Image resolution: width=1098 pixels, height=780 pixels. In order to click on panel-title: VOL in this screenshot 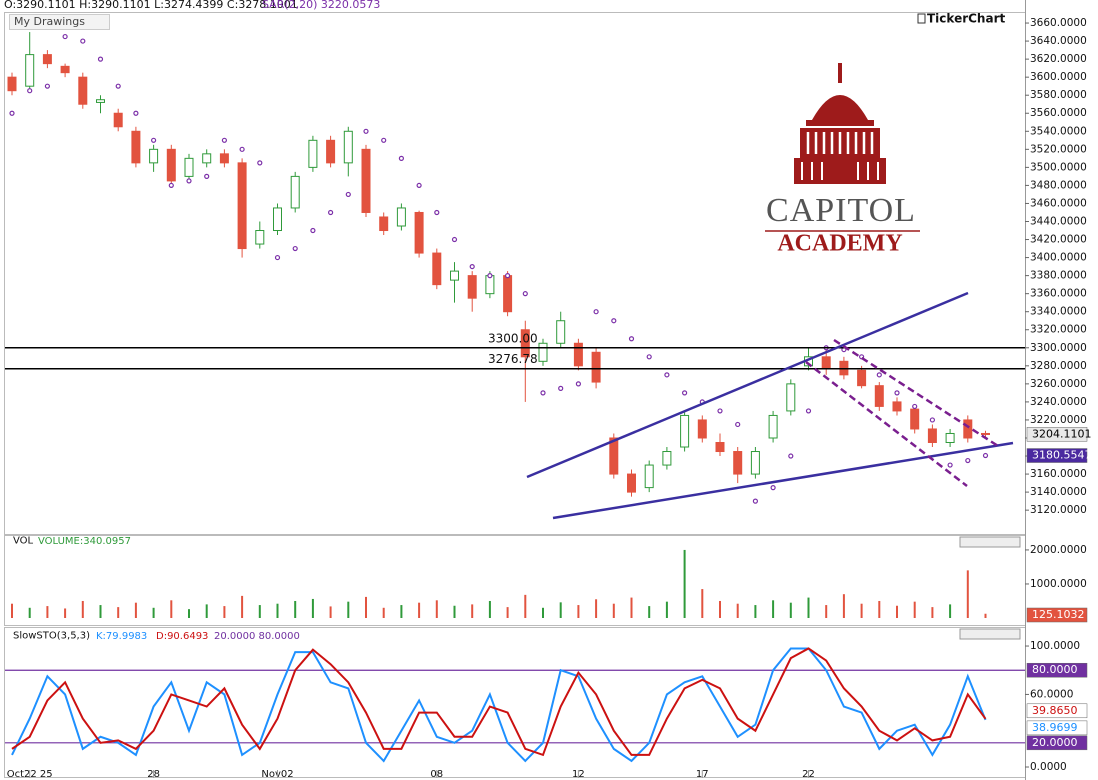, I will do `click(23, 541)`.